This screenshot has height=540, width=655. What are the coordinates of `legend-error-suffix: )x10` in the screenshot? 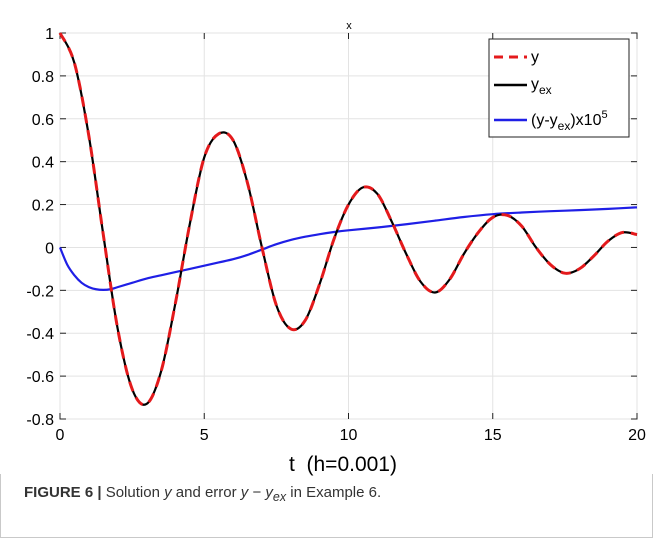 It's located at (585, 120).